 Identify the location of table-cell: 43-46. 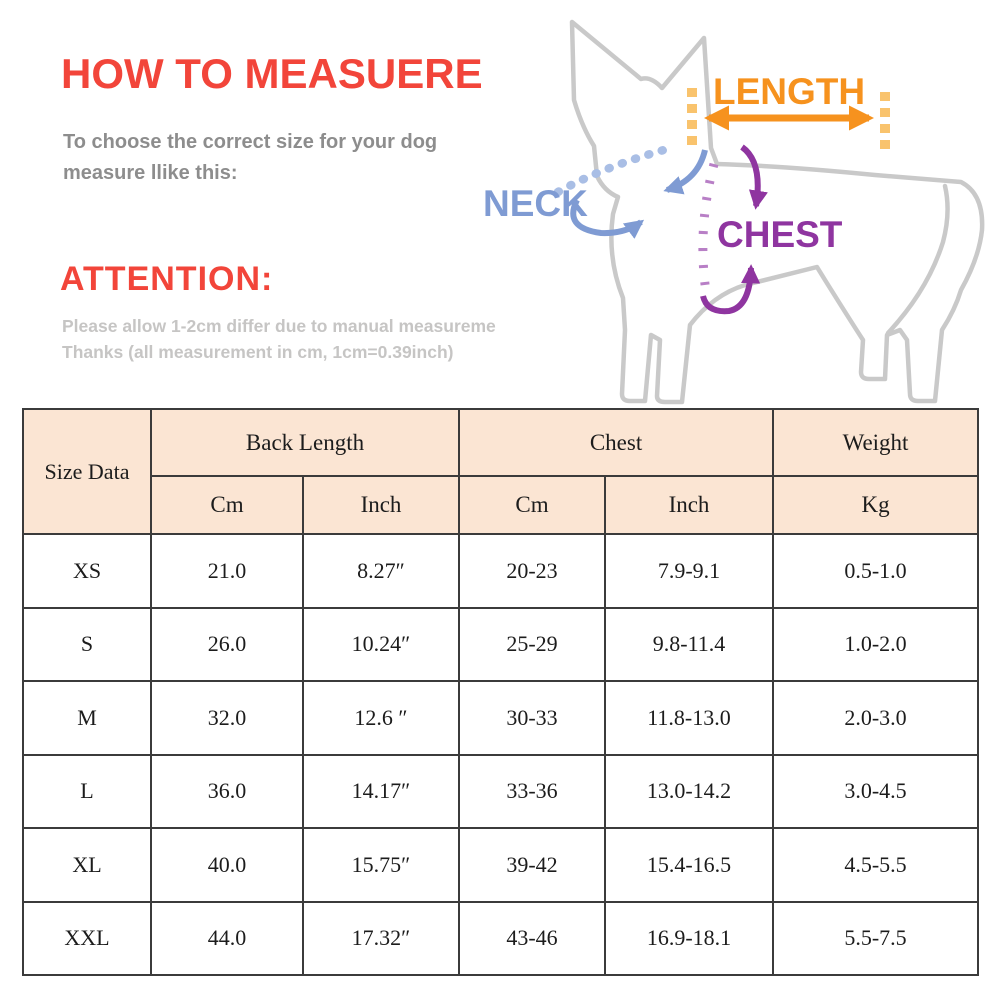
(532, 938).